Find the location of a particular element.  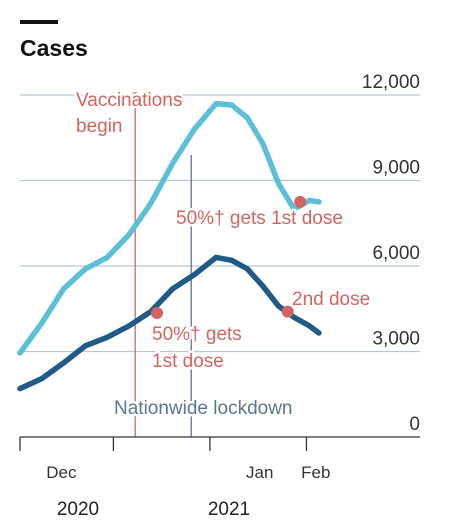

marker-cases-first-dose is located at coordinates (300, 201).